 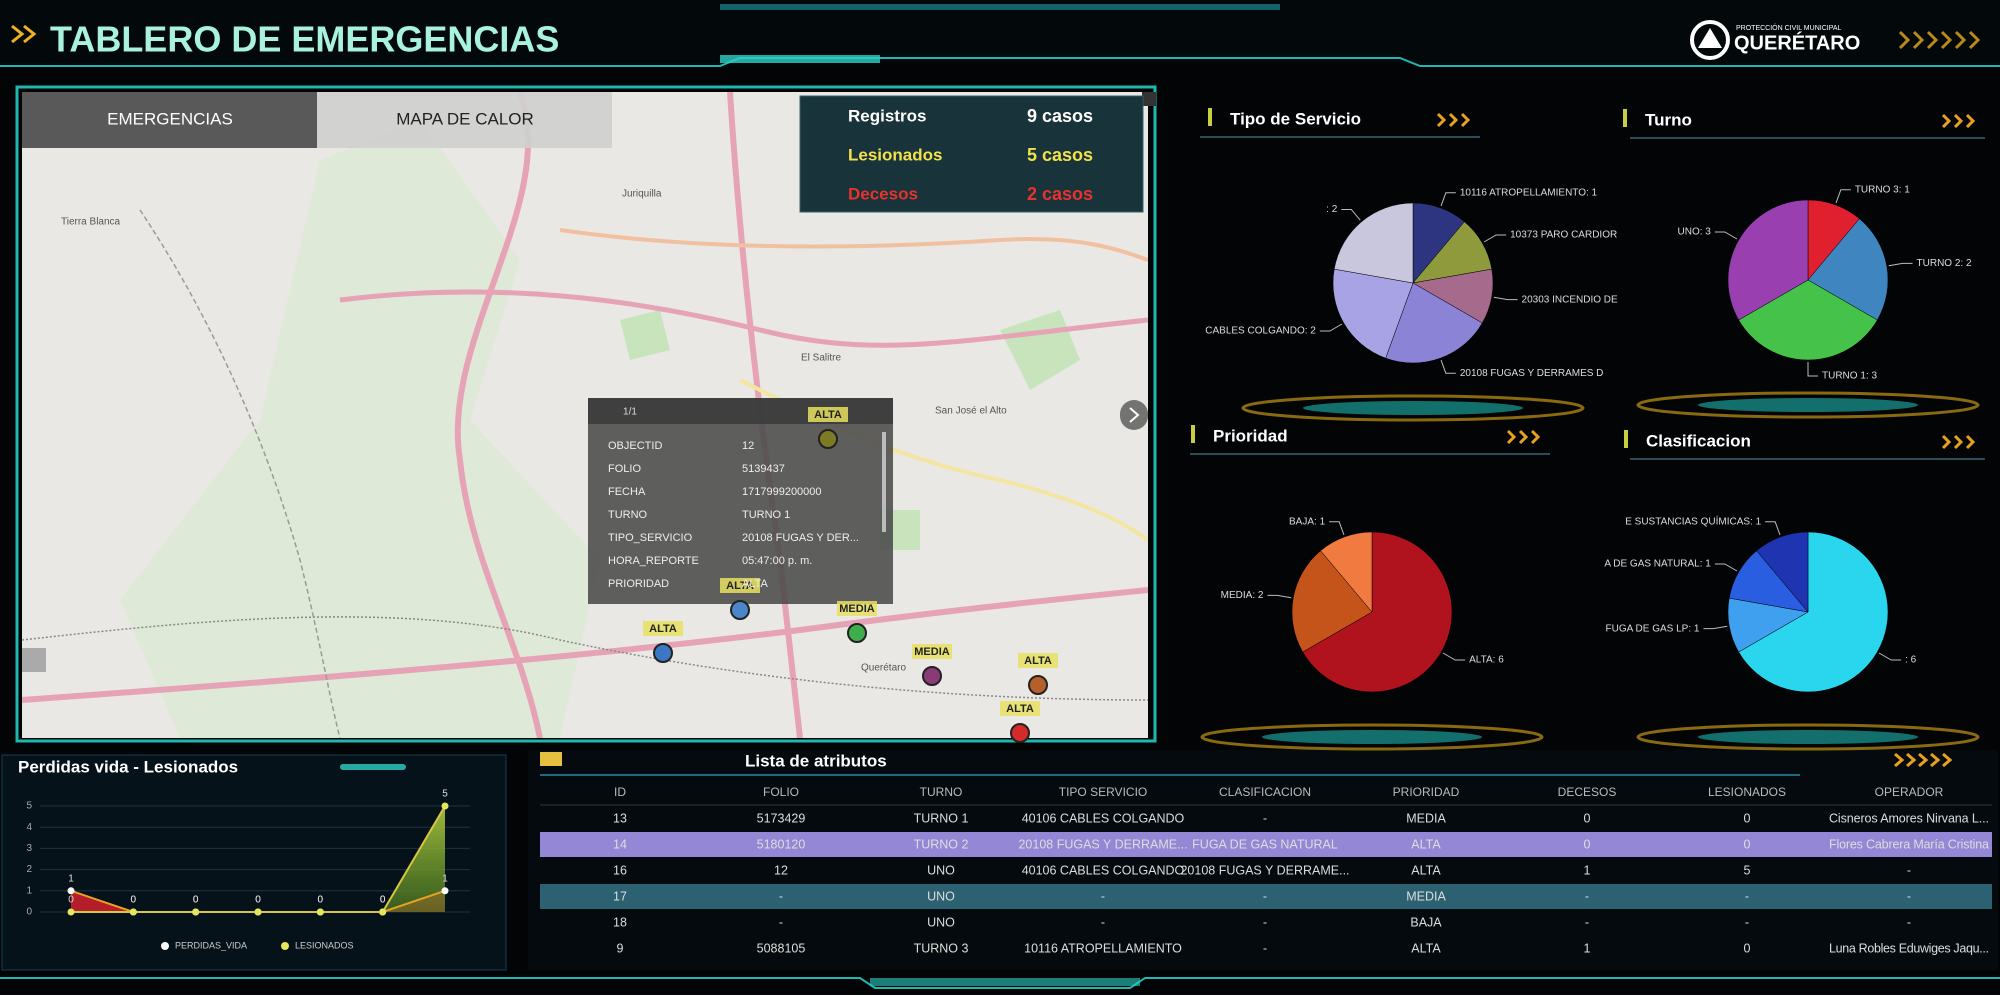 I want to click on stat-label: Decesos, so click(x=883, y=193).